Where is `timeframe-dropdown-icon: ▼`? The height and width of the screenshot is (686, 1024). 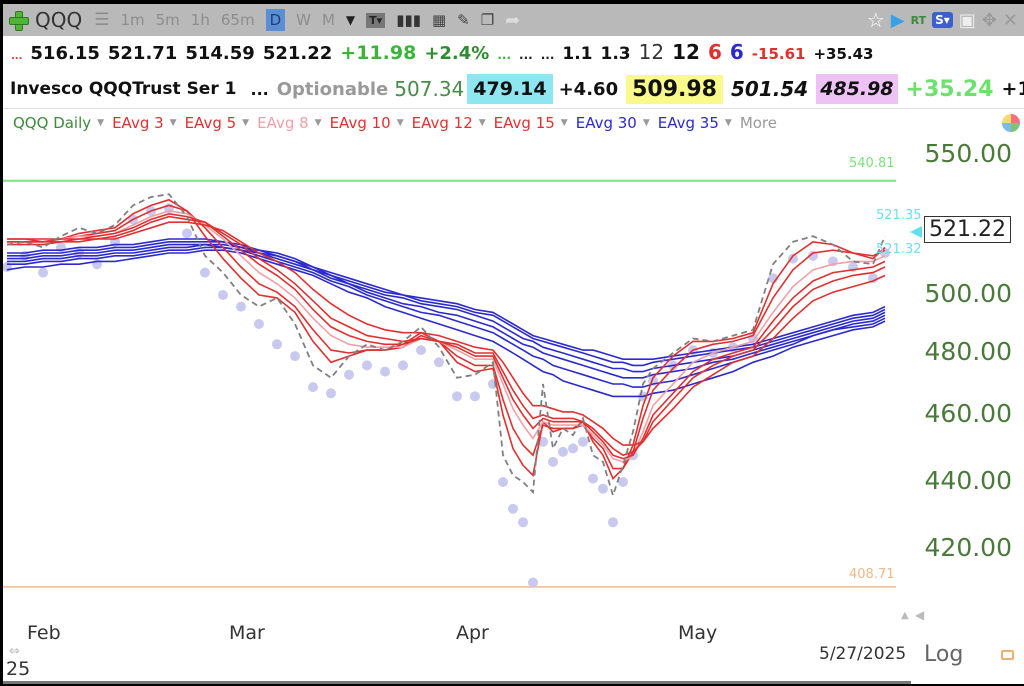 timeframe-dropdown-icon: ▼ is located at coordinates (350, 20).